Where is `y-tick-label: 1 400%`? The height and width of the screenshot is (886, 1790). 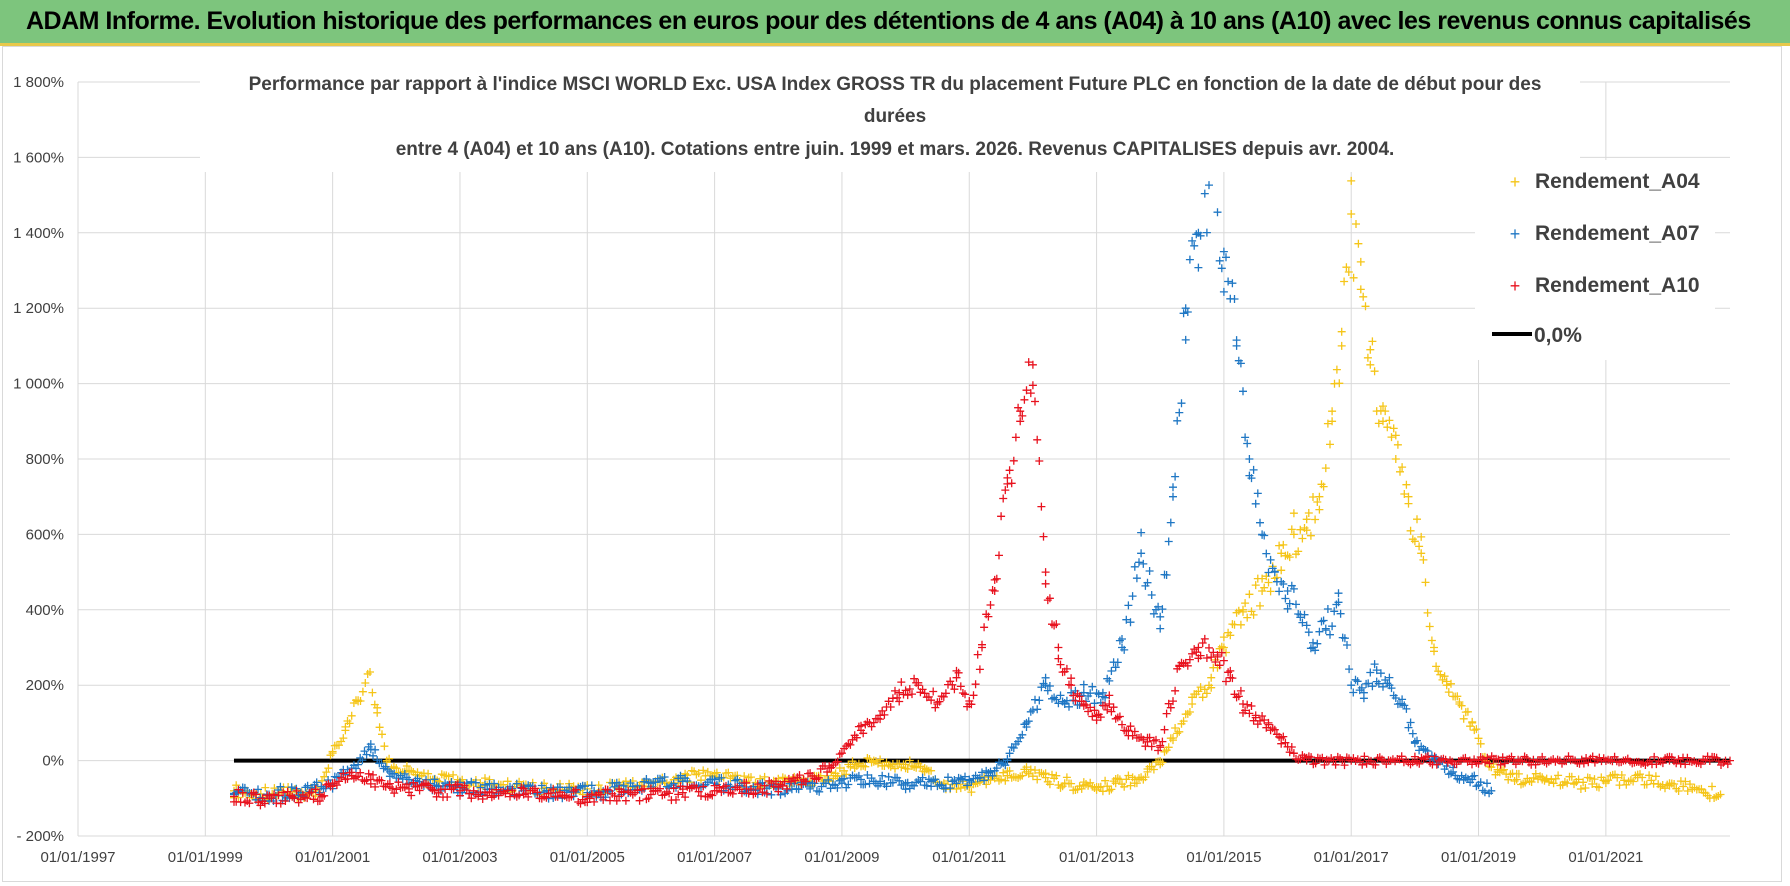
y-tick-label: 1 400% is located at coordinates (38, 233).